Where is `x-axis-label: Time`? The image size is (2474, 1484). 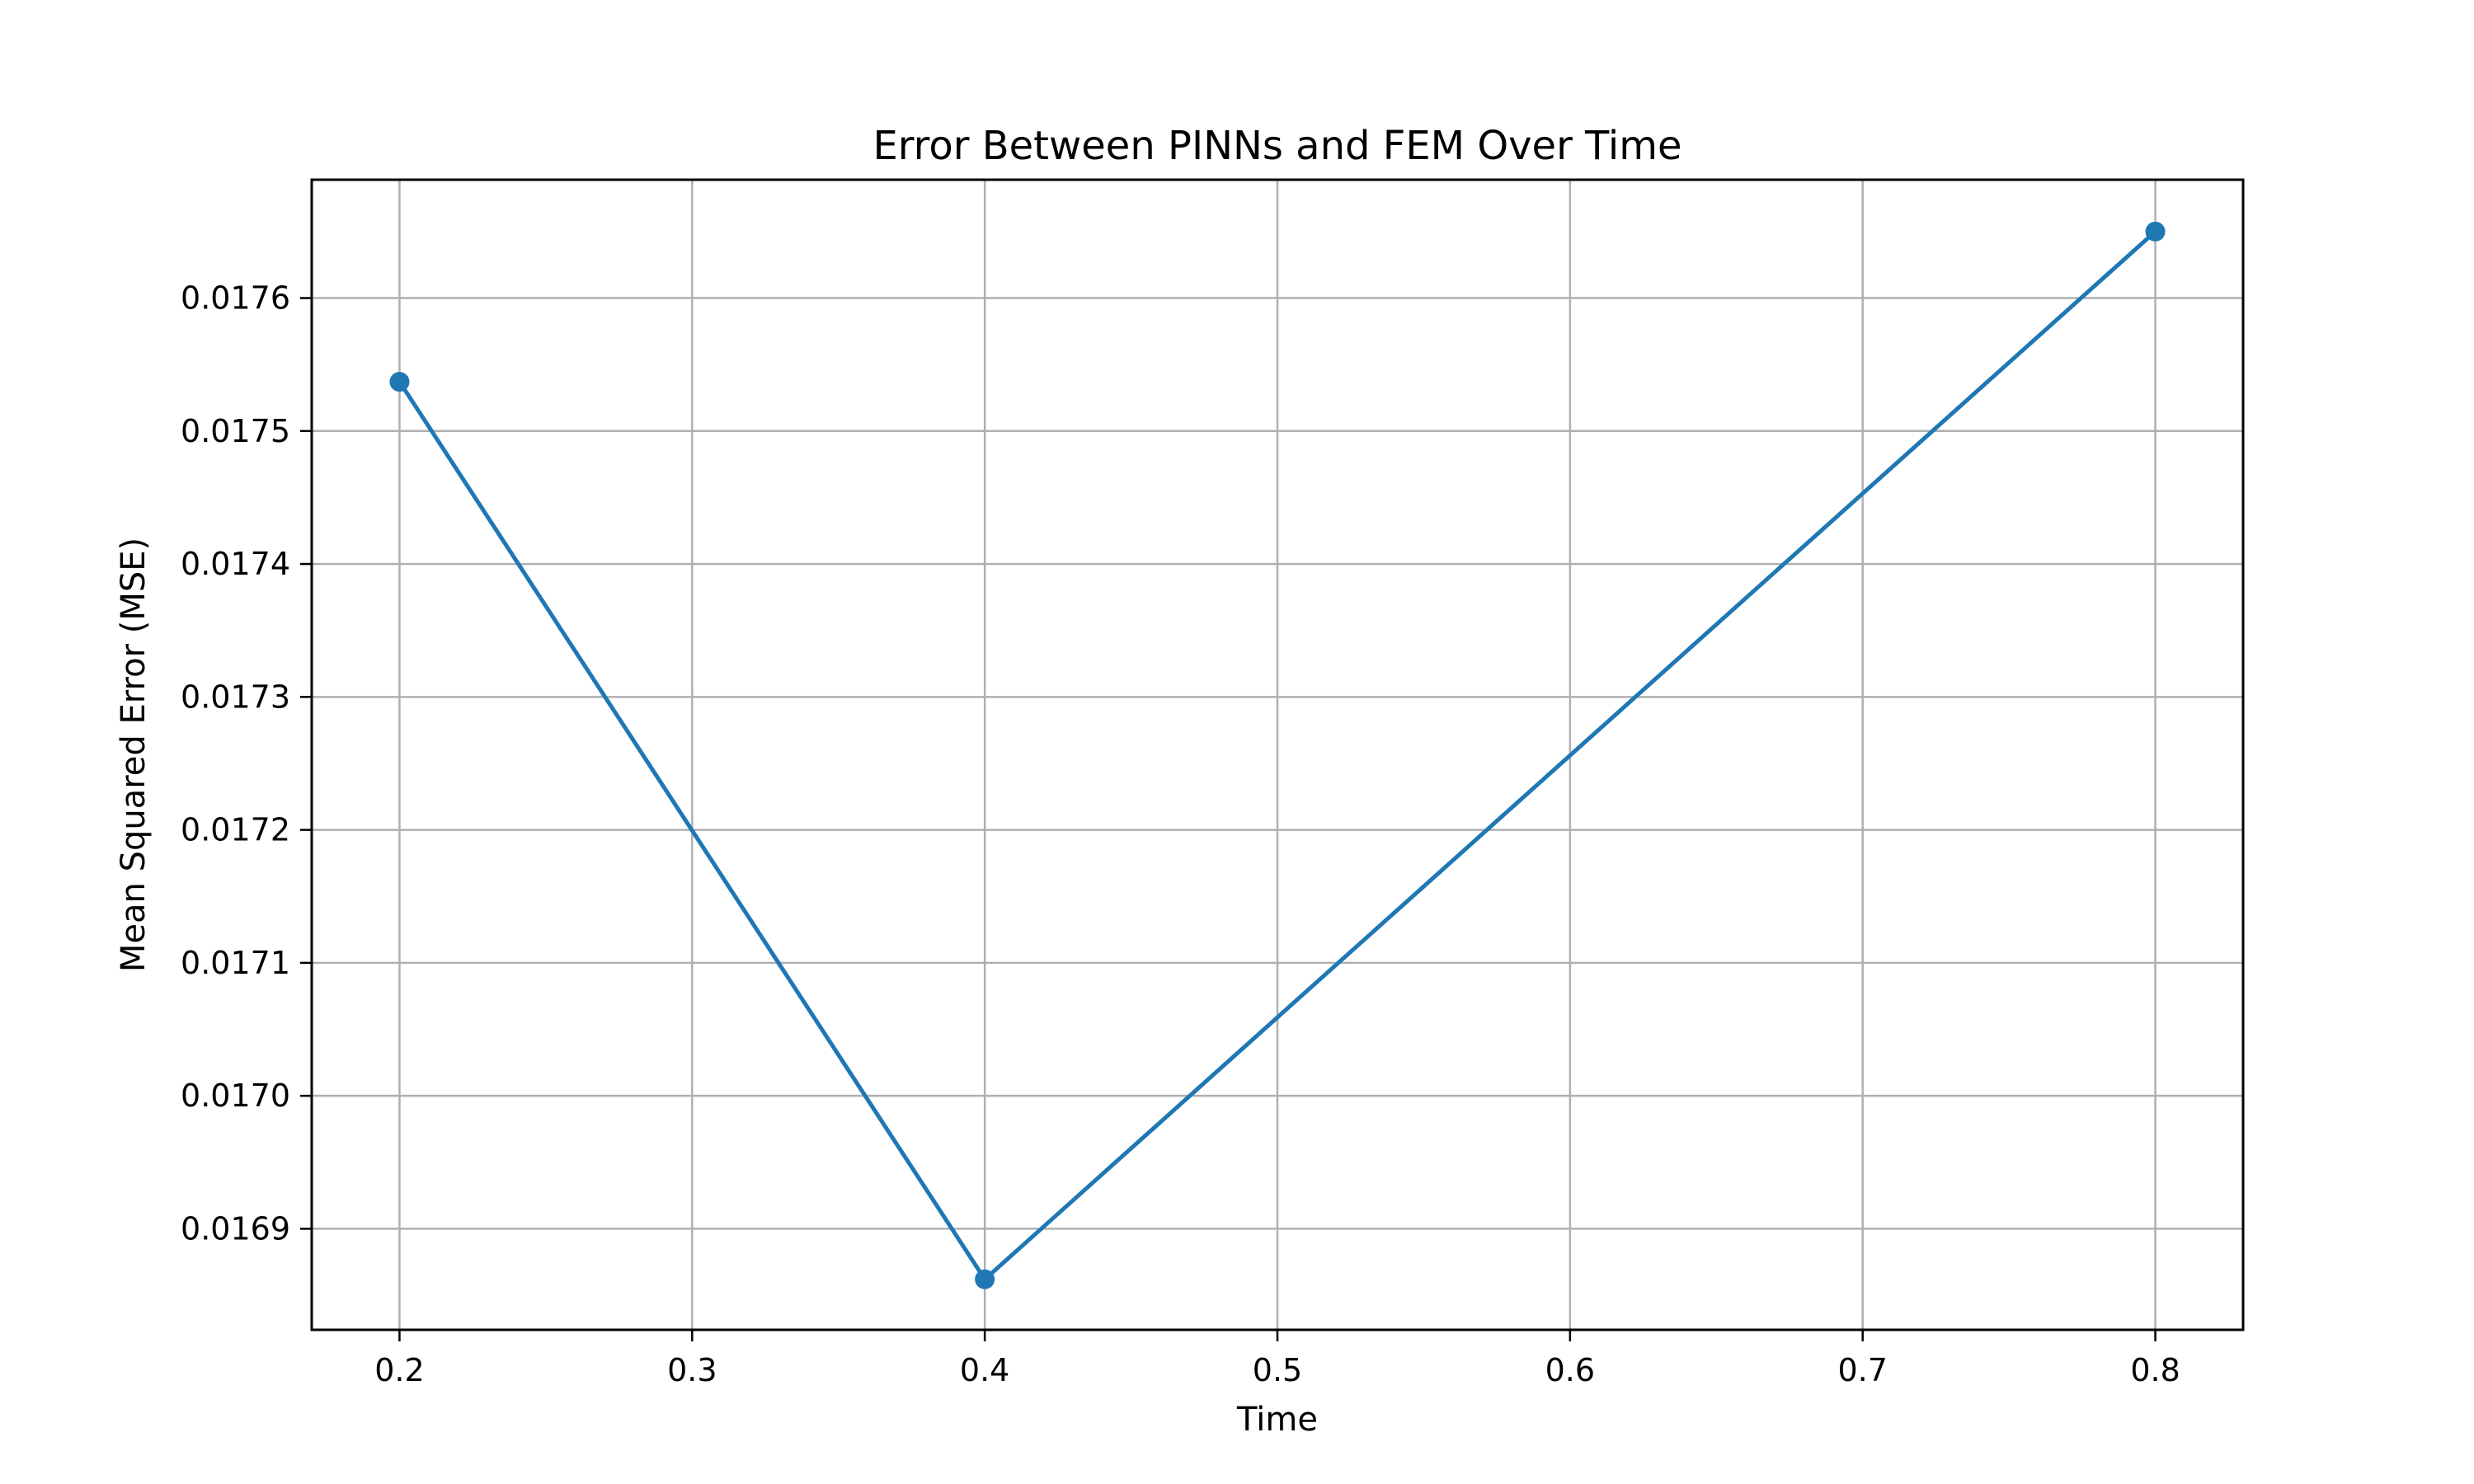 x-axis-label: Time is located at coordinates (1277, 1420).